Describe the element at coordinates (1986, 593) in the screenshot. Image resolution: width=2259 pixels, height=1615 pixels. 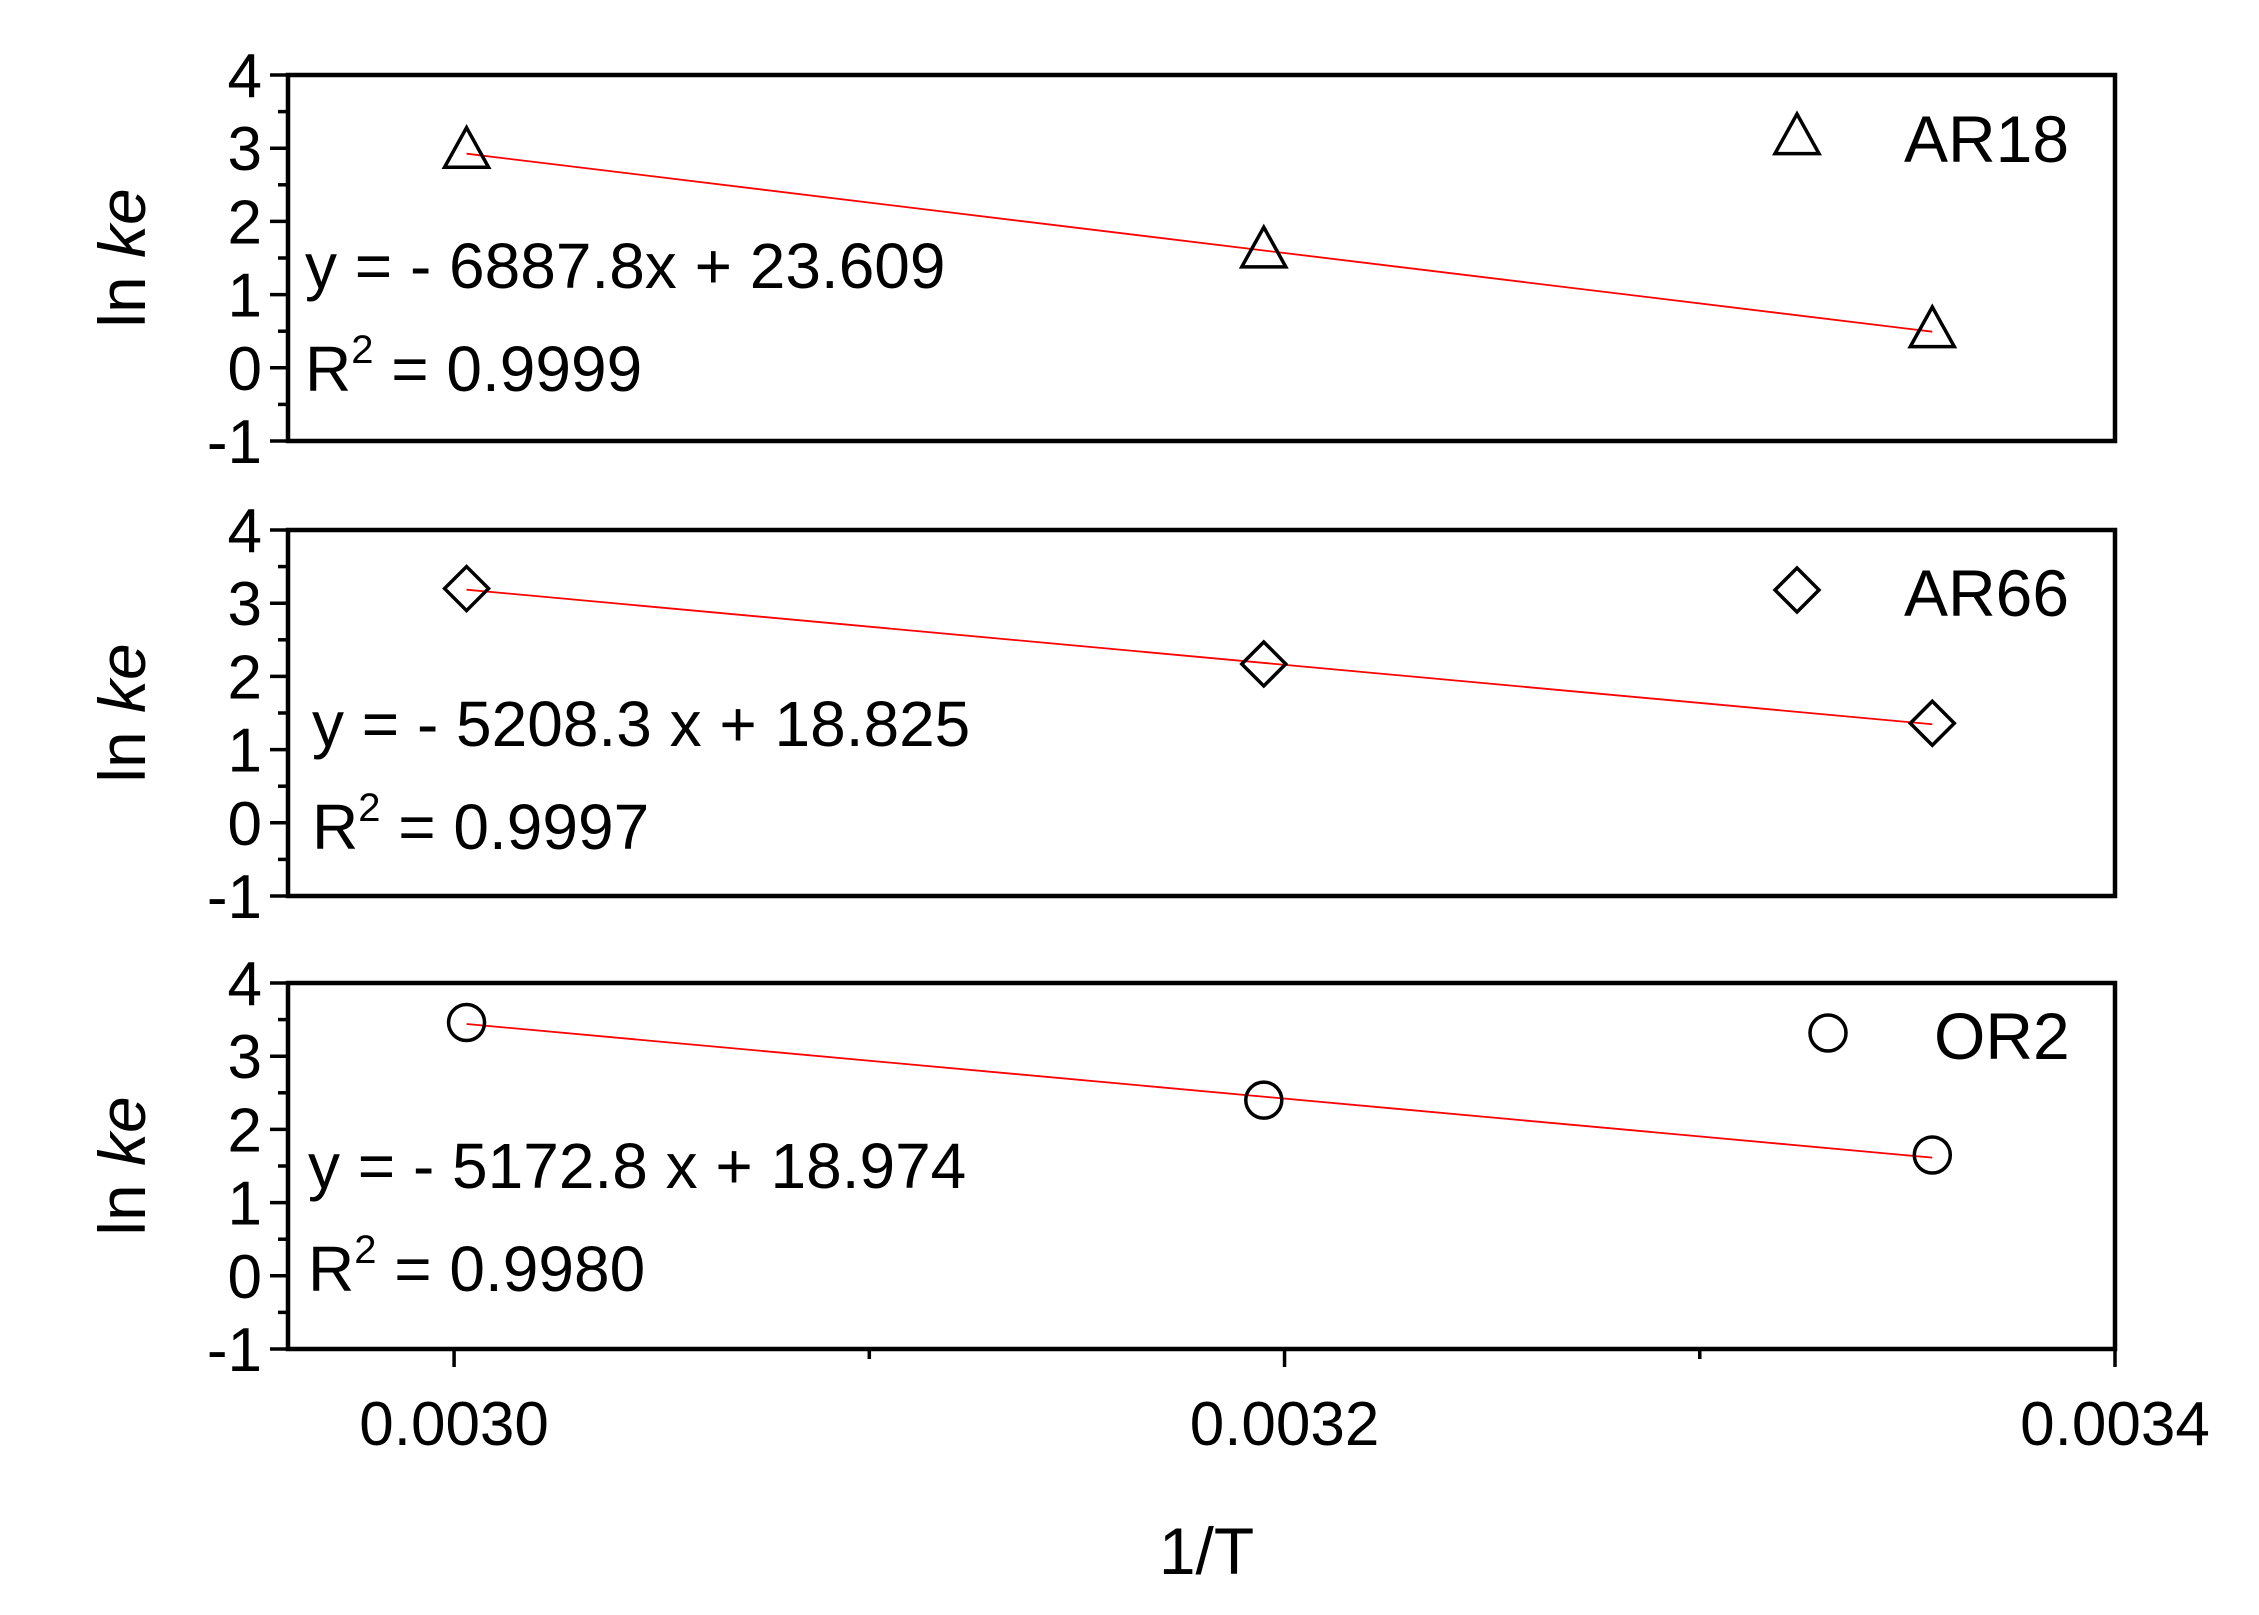
I see `legend-label: AR66` at that location.